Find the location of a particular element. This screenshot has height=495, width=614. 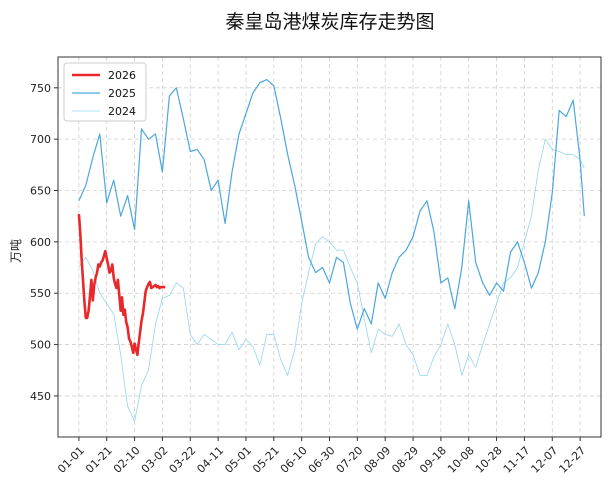

x-tick-label: 09-18 is located at coordinates (433, 460).